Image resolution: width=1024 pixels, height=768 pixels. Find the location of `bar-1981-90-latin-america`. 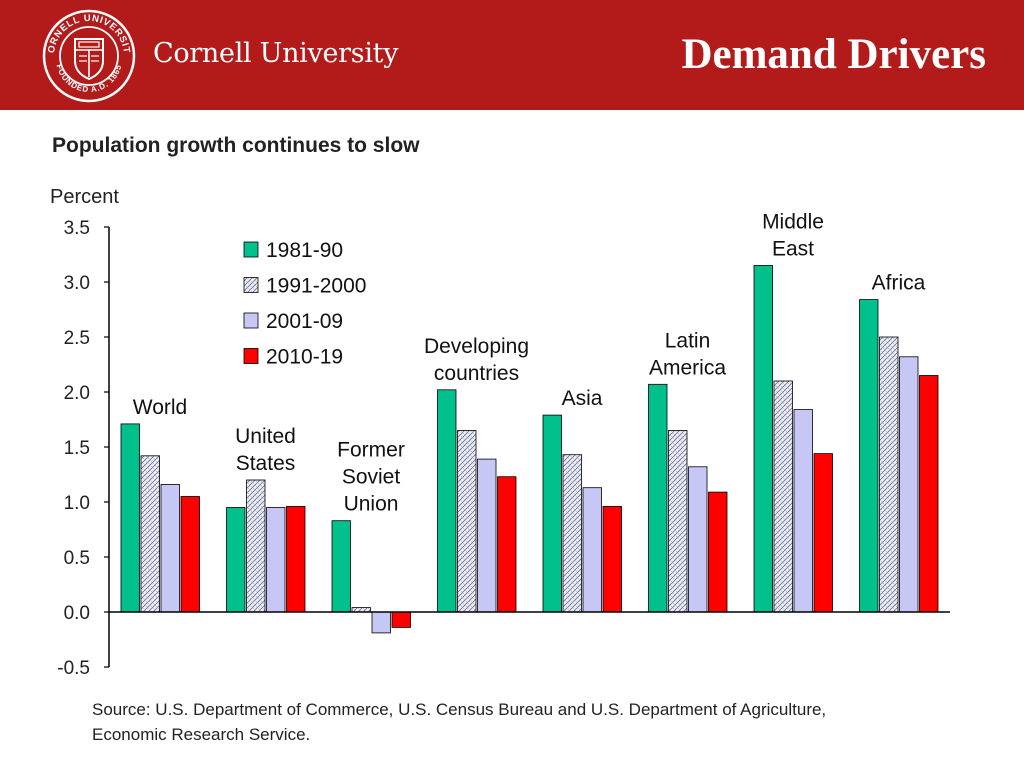

bar-1981-90-latin-america is located at coordinates (658, 498).